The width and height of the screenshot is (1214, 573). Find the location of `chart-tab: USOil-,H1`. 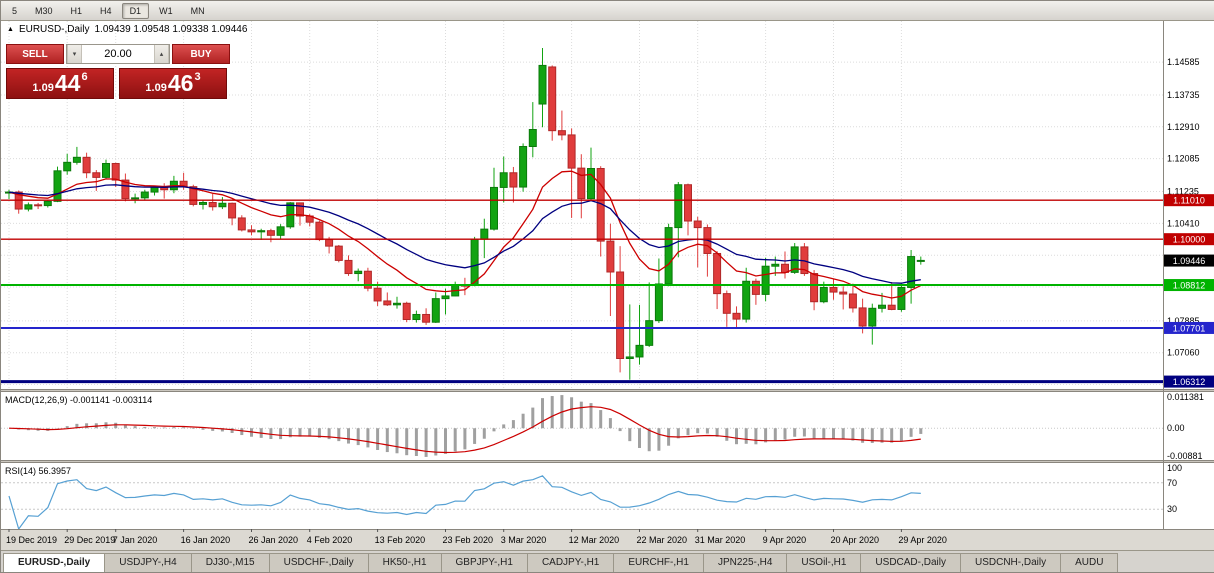

chart-tab: USOil-,H1 is located at coordinates (824, 562).